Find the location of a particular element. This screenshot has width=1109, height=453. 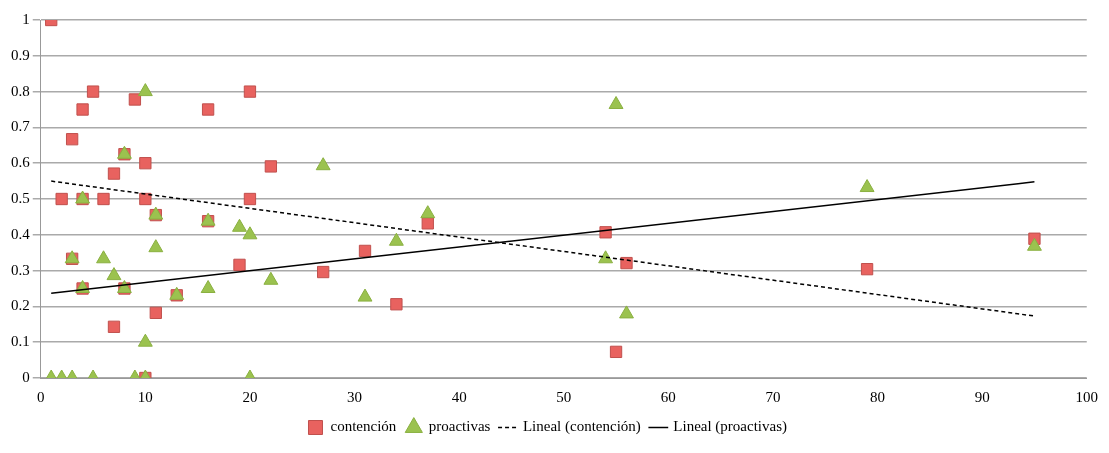

legend-label: proactivas is located at coordinates (459, 426).